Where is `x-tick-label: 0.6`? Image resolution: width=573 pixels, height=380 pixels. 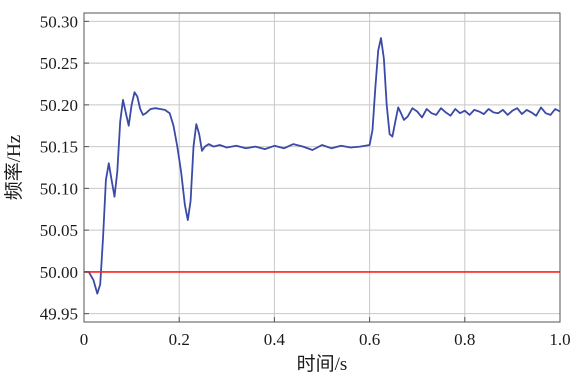 x-tick-label: 0.6 is located at coordinates (369, 339).